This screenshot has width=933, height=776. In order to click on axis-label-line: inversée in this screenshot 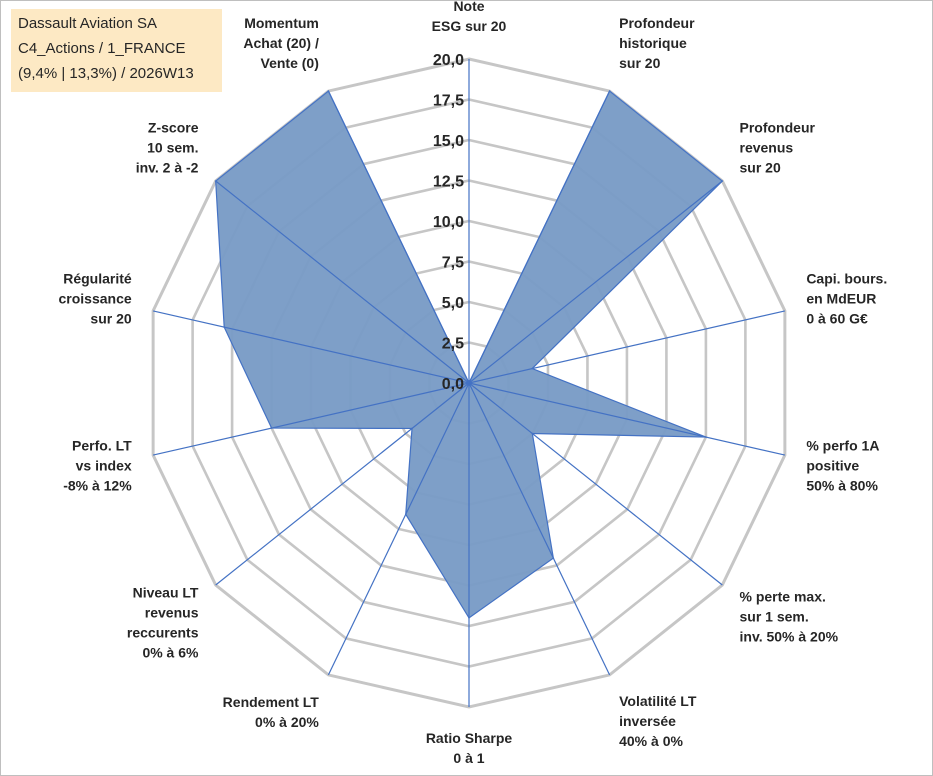, I will do `click(647, 721)`.